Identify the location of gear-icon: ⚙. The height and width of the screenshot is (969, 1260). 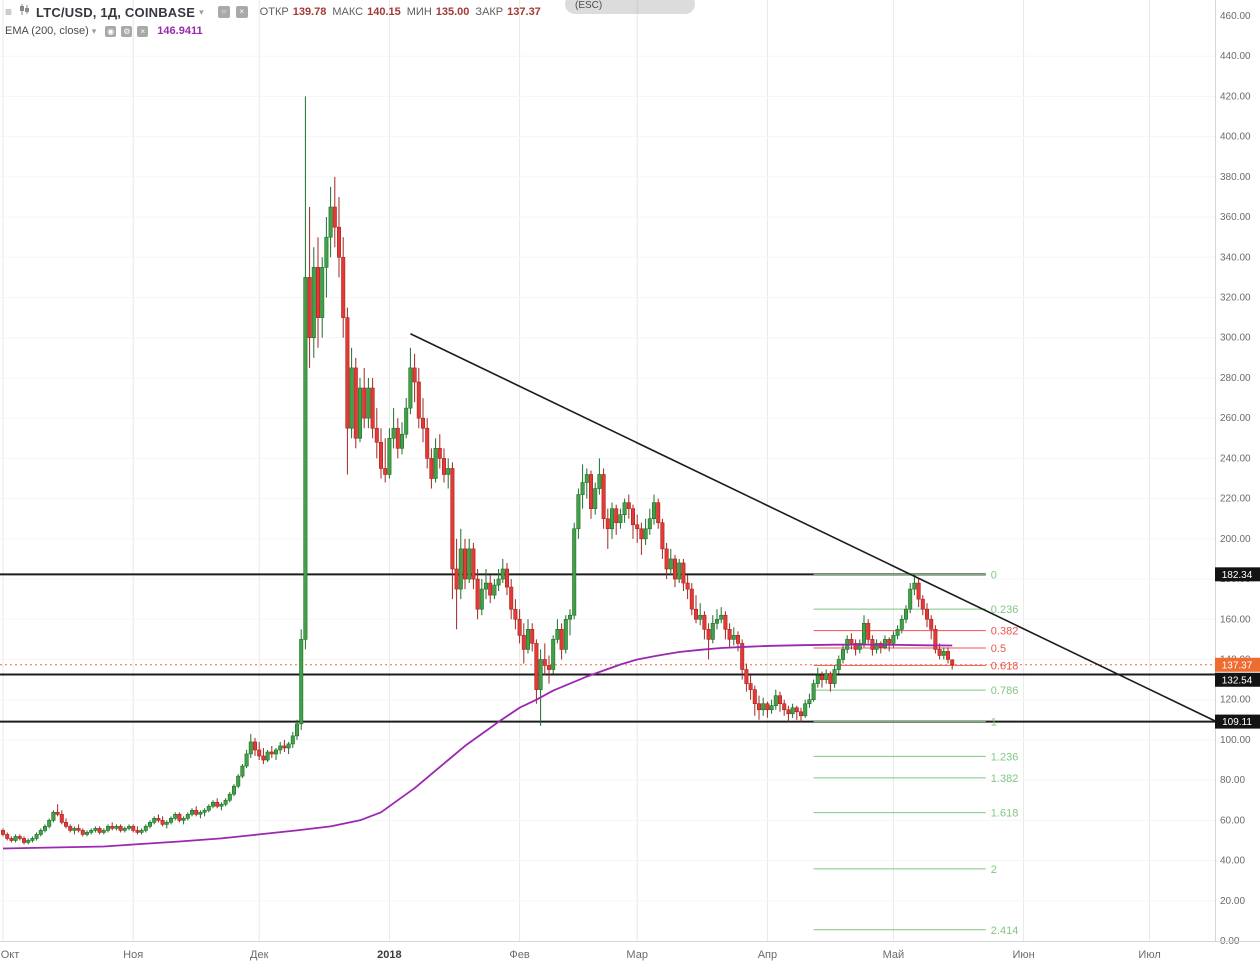
(127, 31).